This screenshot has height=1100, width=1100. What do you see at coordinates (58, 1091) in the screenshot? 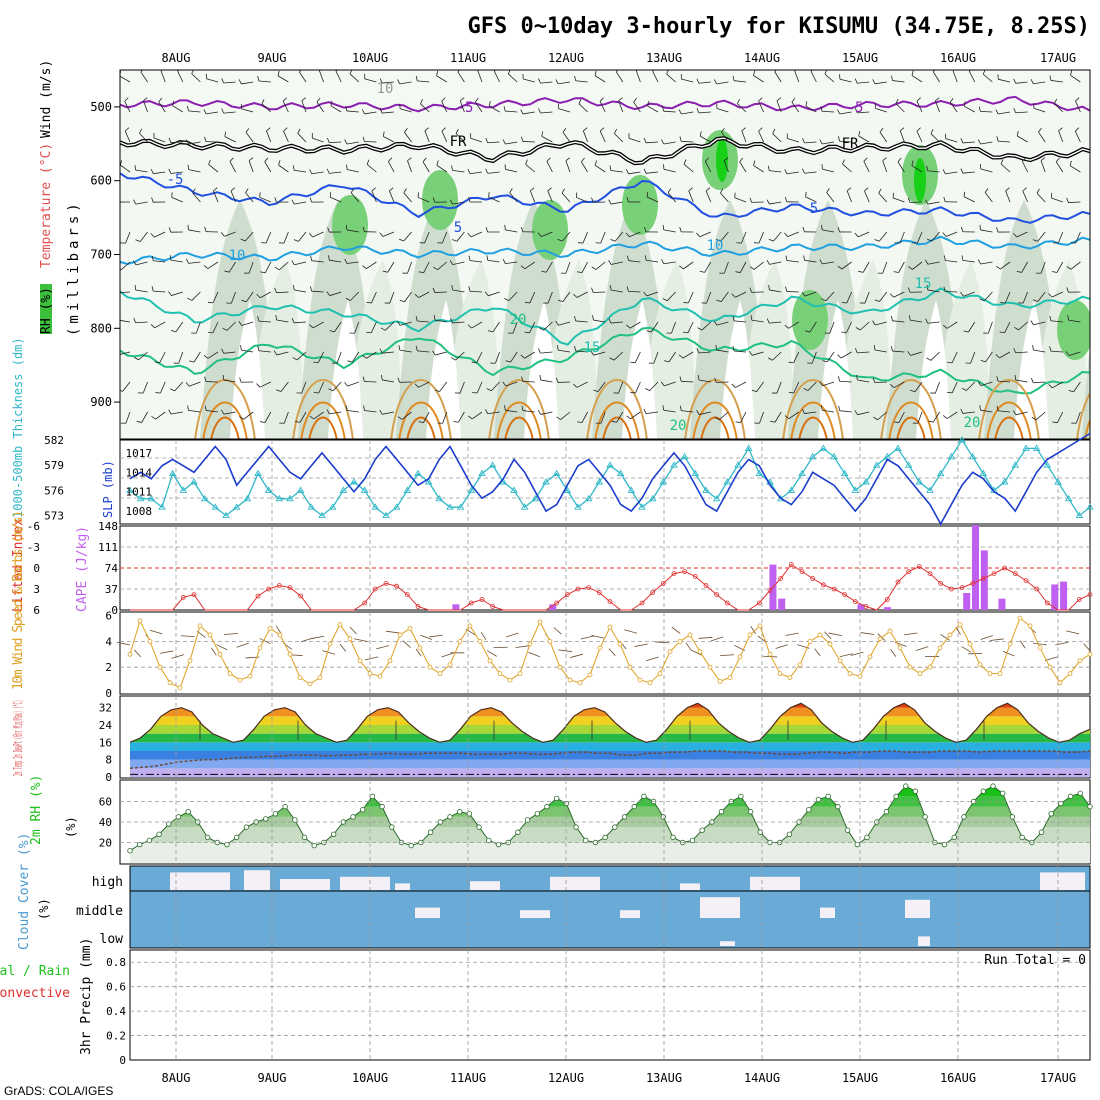
I see `footer-credit: GrADS: COLA/IGES` at bounding box center [58, 1091].